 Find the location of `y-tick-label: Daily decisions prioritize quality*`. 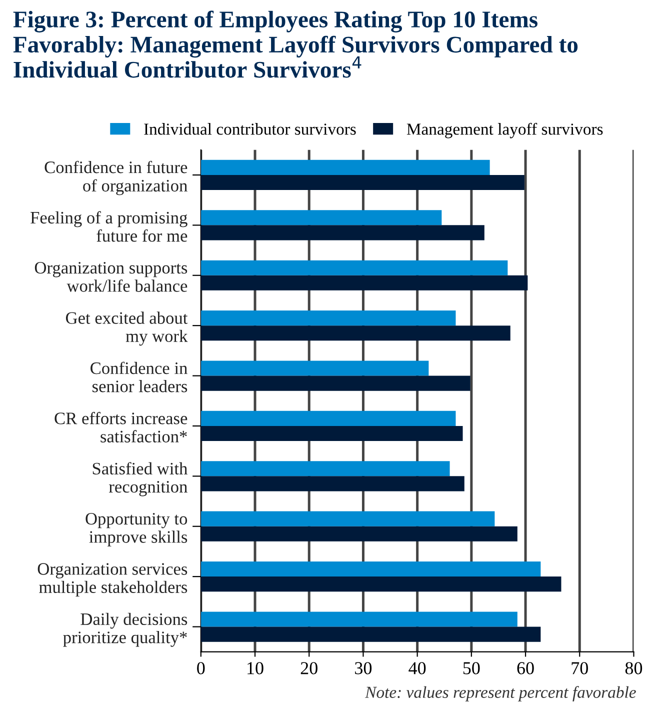

y-tick-label: Daily decisions prioritize quality* is located at coordinates (125, 629).